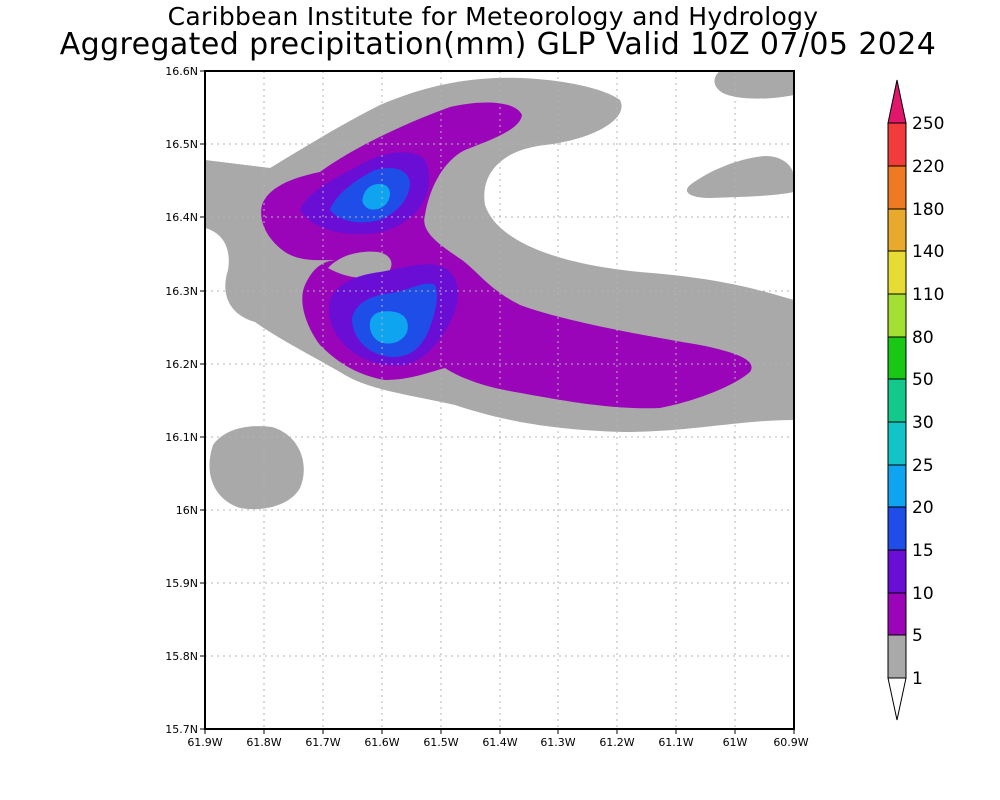 The image size is (1000, 800). Describe the element at coordinates (754, 85) in the screenshot. I see `precip-contour-1-5-ne` at that location.